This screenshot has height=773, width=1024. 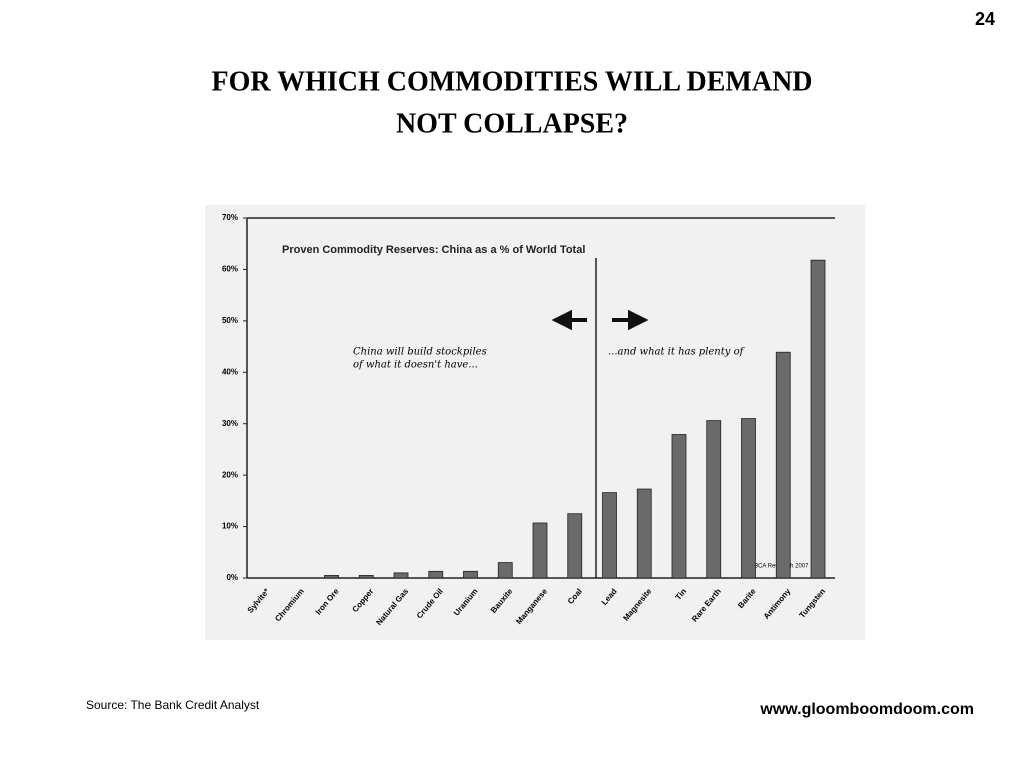 I want to click on slide-title: NOT COLLAPSE?, so click(x=512, y=123).